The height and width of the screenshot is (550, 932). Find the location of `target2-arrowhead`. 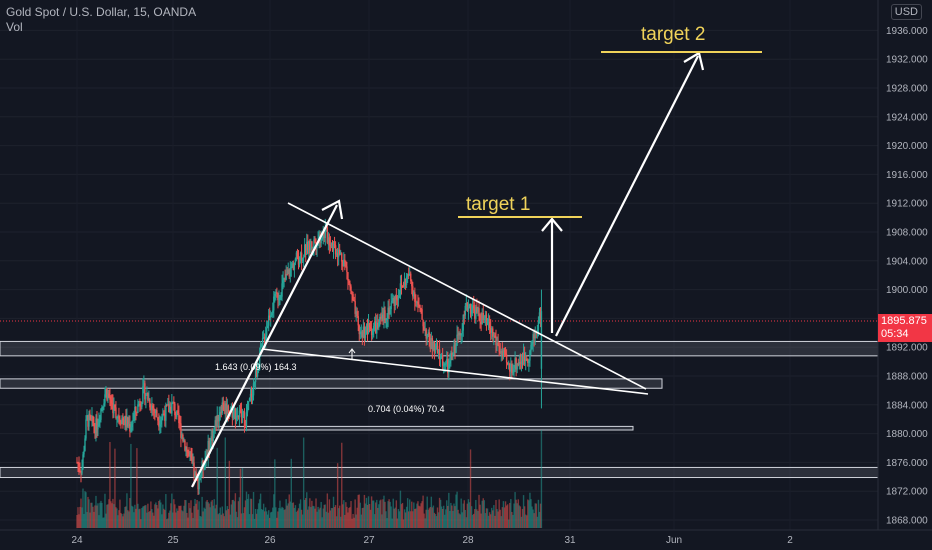

target2-arrowhead is located at coordinates (694, 61).